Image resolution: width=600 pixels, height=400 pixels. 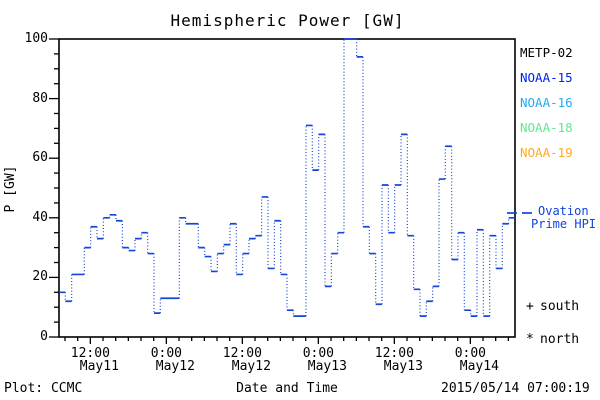 What do you see at coordinates (40, 277) in the screenshot?
I see `y-tick-label: 20` at bounding box center [40, 277].